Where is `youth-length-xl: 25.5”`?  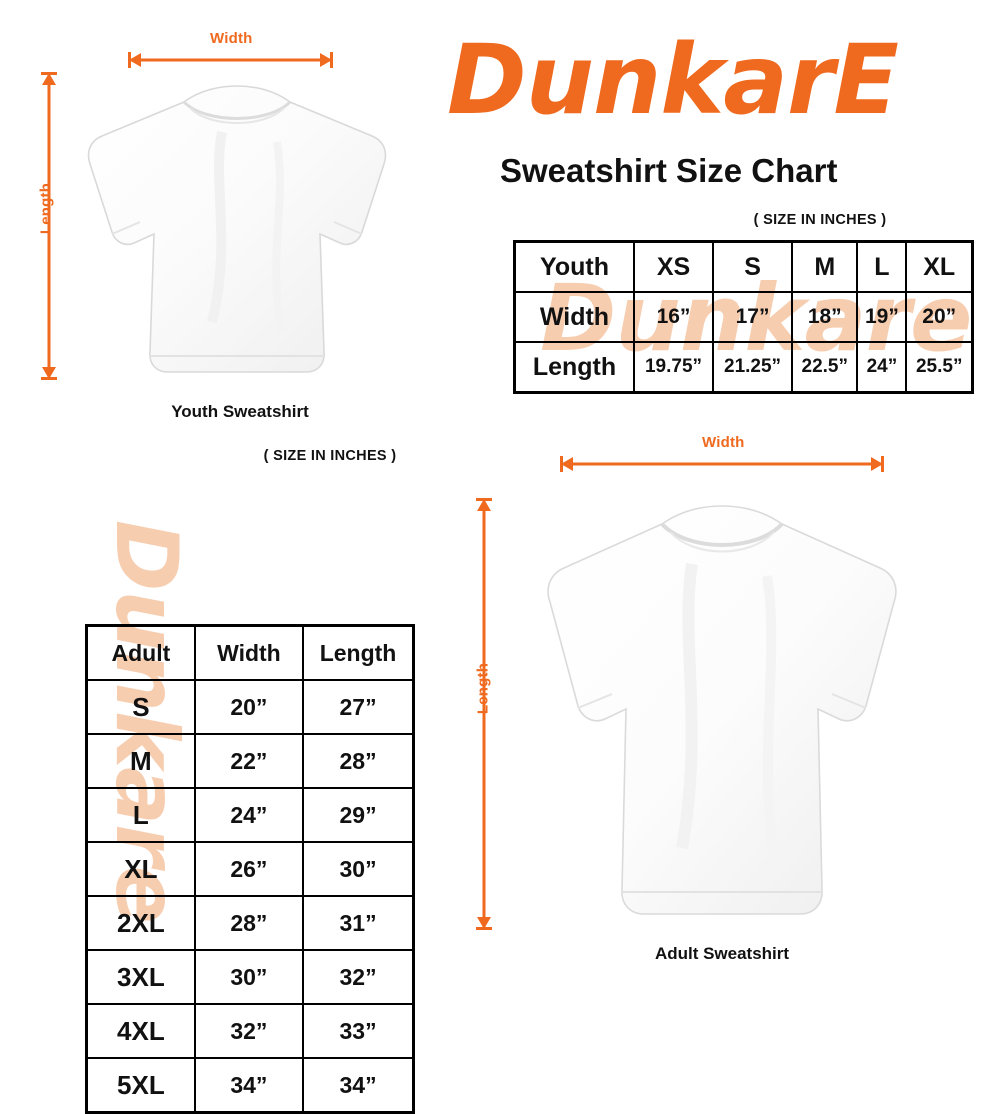
youth-length-xl: 25.5” is located at coordinates (939, 367).